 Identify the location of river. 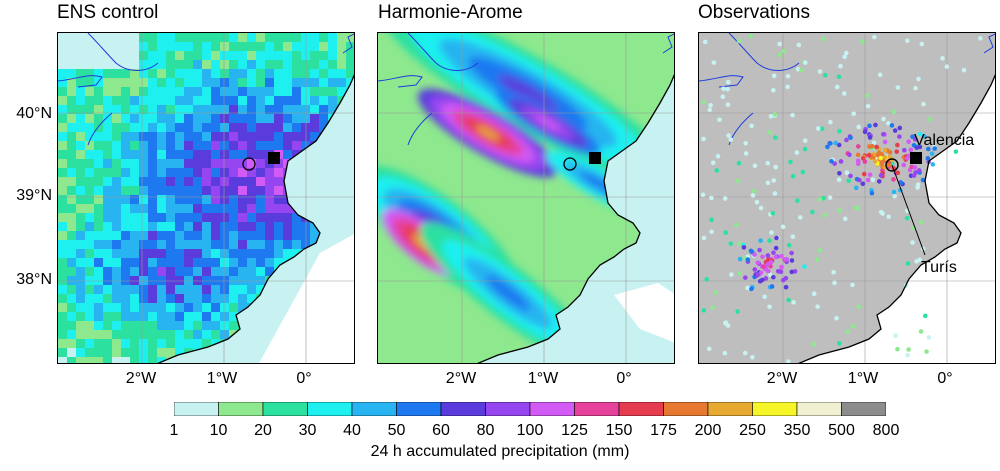
(400, 81).